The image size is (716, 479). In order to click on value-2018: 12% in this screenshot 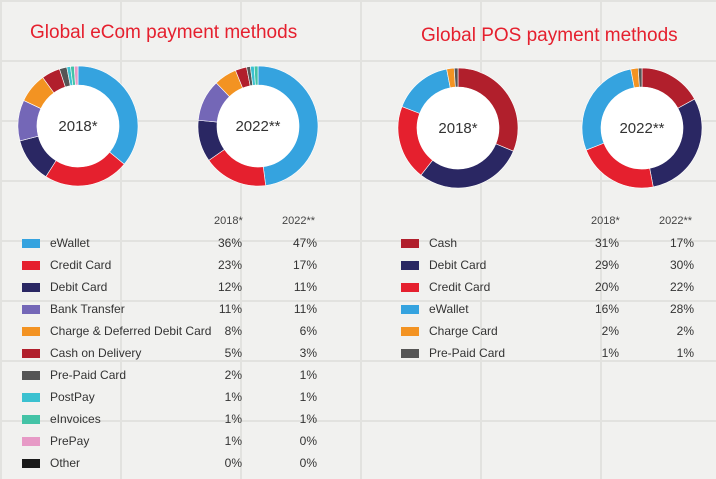, I will do `click(229, 287)`.